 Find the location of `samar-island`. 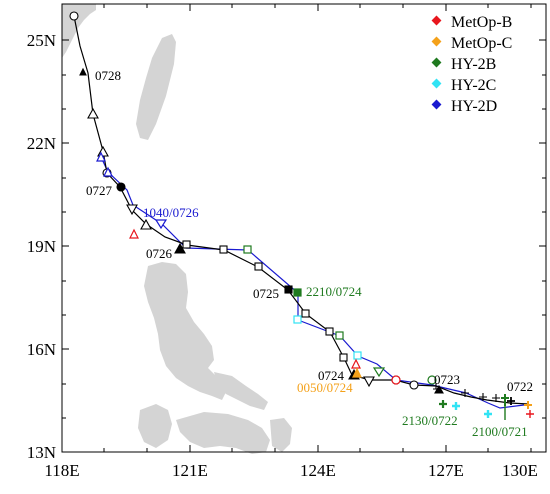

samar-island is located at coordinates (281, 435).